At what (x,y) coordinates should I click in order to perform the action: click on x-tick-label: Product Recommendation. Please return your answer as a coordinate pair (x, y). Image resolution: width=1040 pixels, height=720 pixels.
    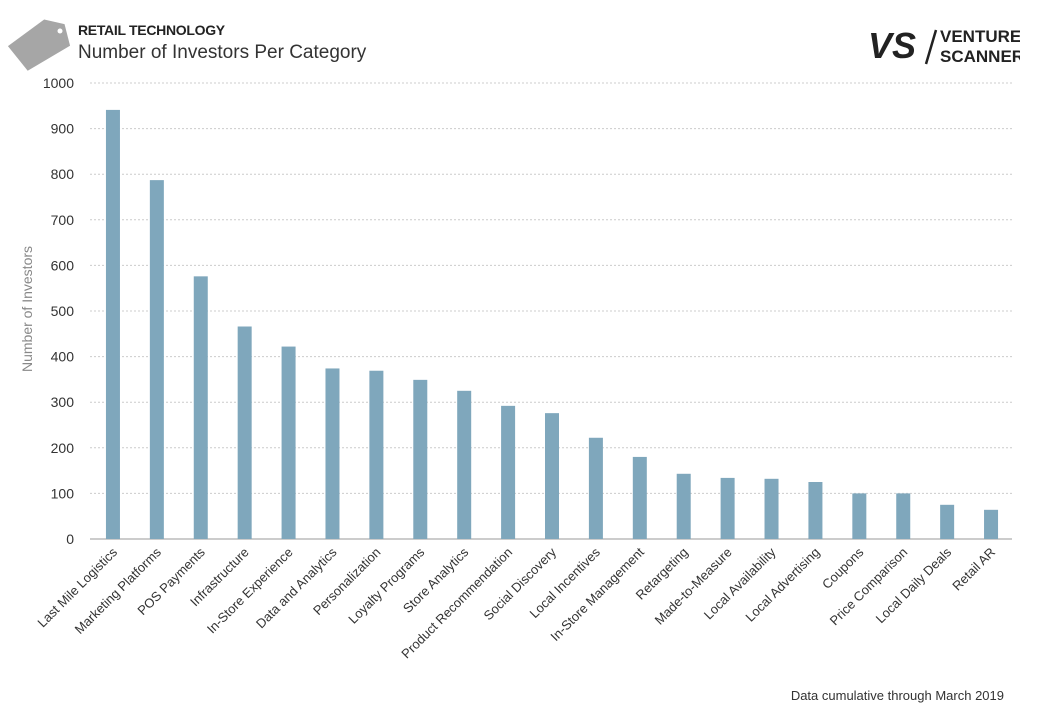
    Looking at the image, I should click on (456, 603).